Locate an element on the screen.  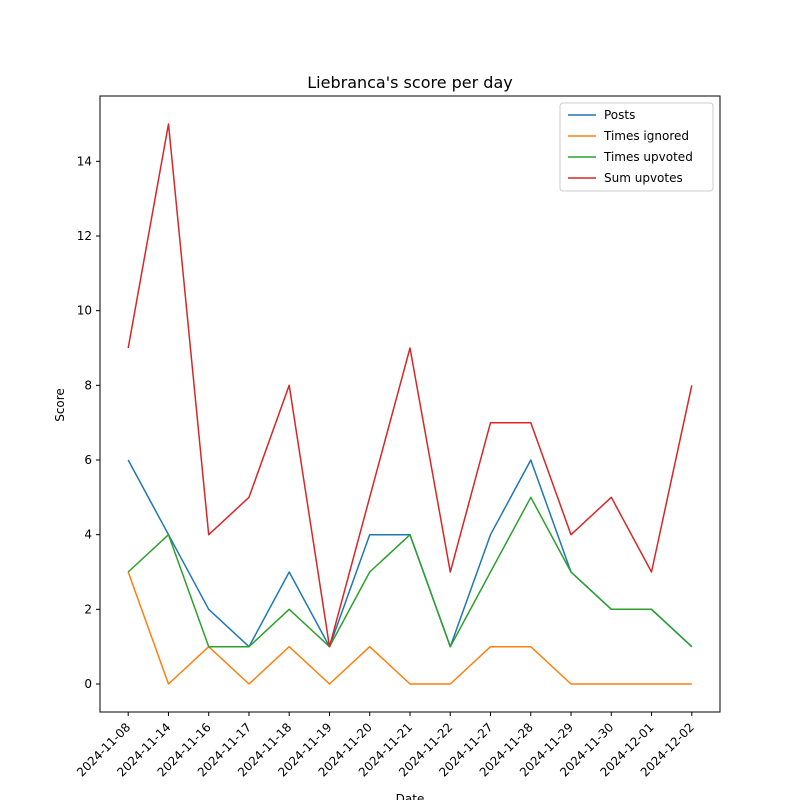
y-tick-label: 12 is located at coordinates (84, 236).